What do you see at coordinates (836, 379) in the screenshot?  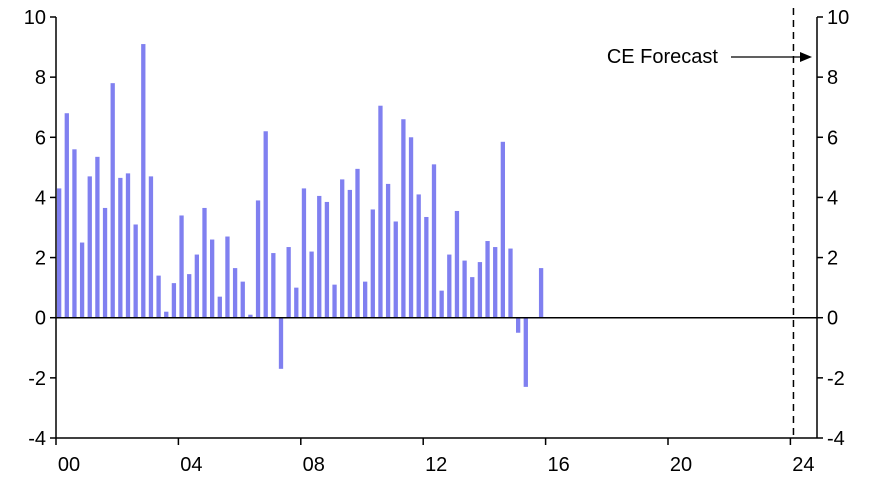 I see `y-tick-label-right: -2` at bounding box center [836, 379].